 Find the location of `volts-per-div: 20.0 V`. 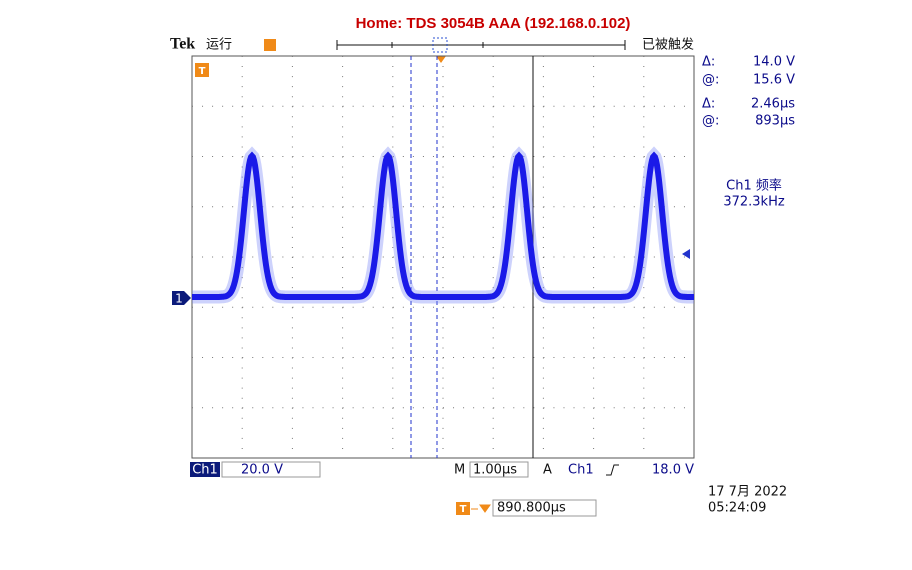

volts-per-div: 20.0 V is located at coordinates (262, 470).